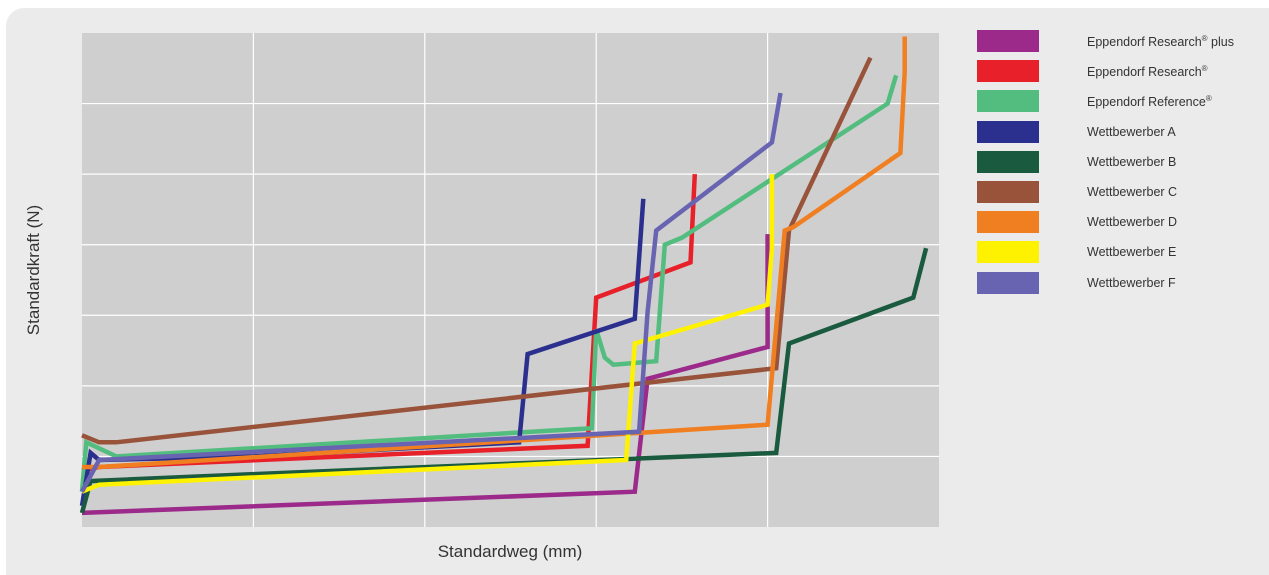  I want to click on legend-name: Wettbewerber E, so click(1132, 252).